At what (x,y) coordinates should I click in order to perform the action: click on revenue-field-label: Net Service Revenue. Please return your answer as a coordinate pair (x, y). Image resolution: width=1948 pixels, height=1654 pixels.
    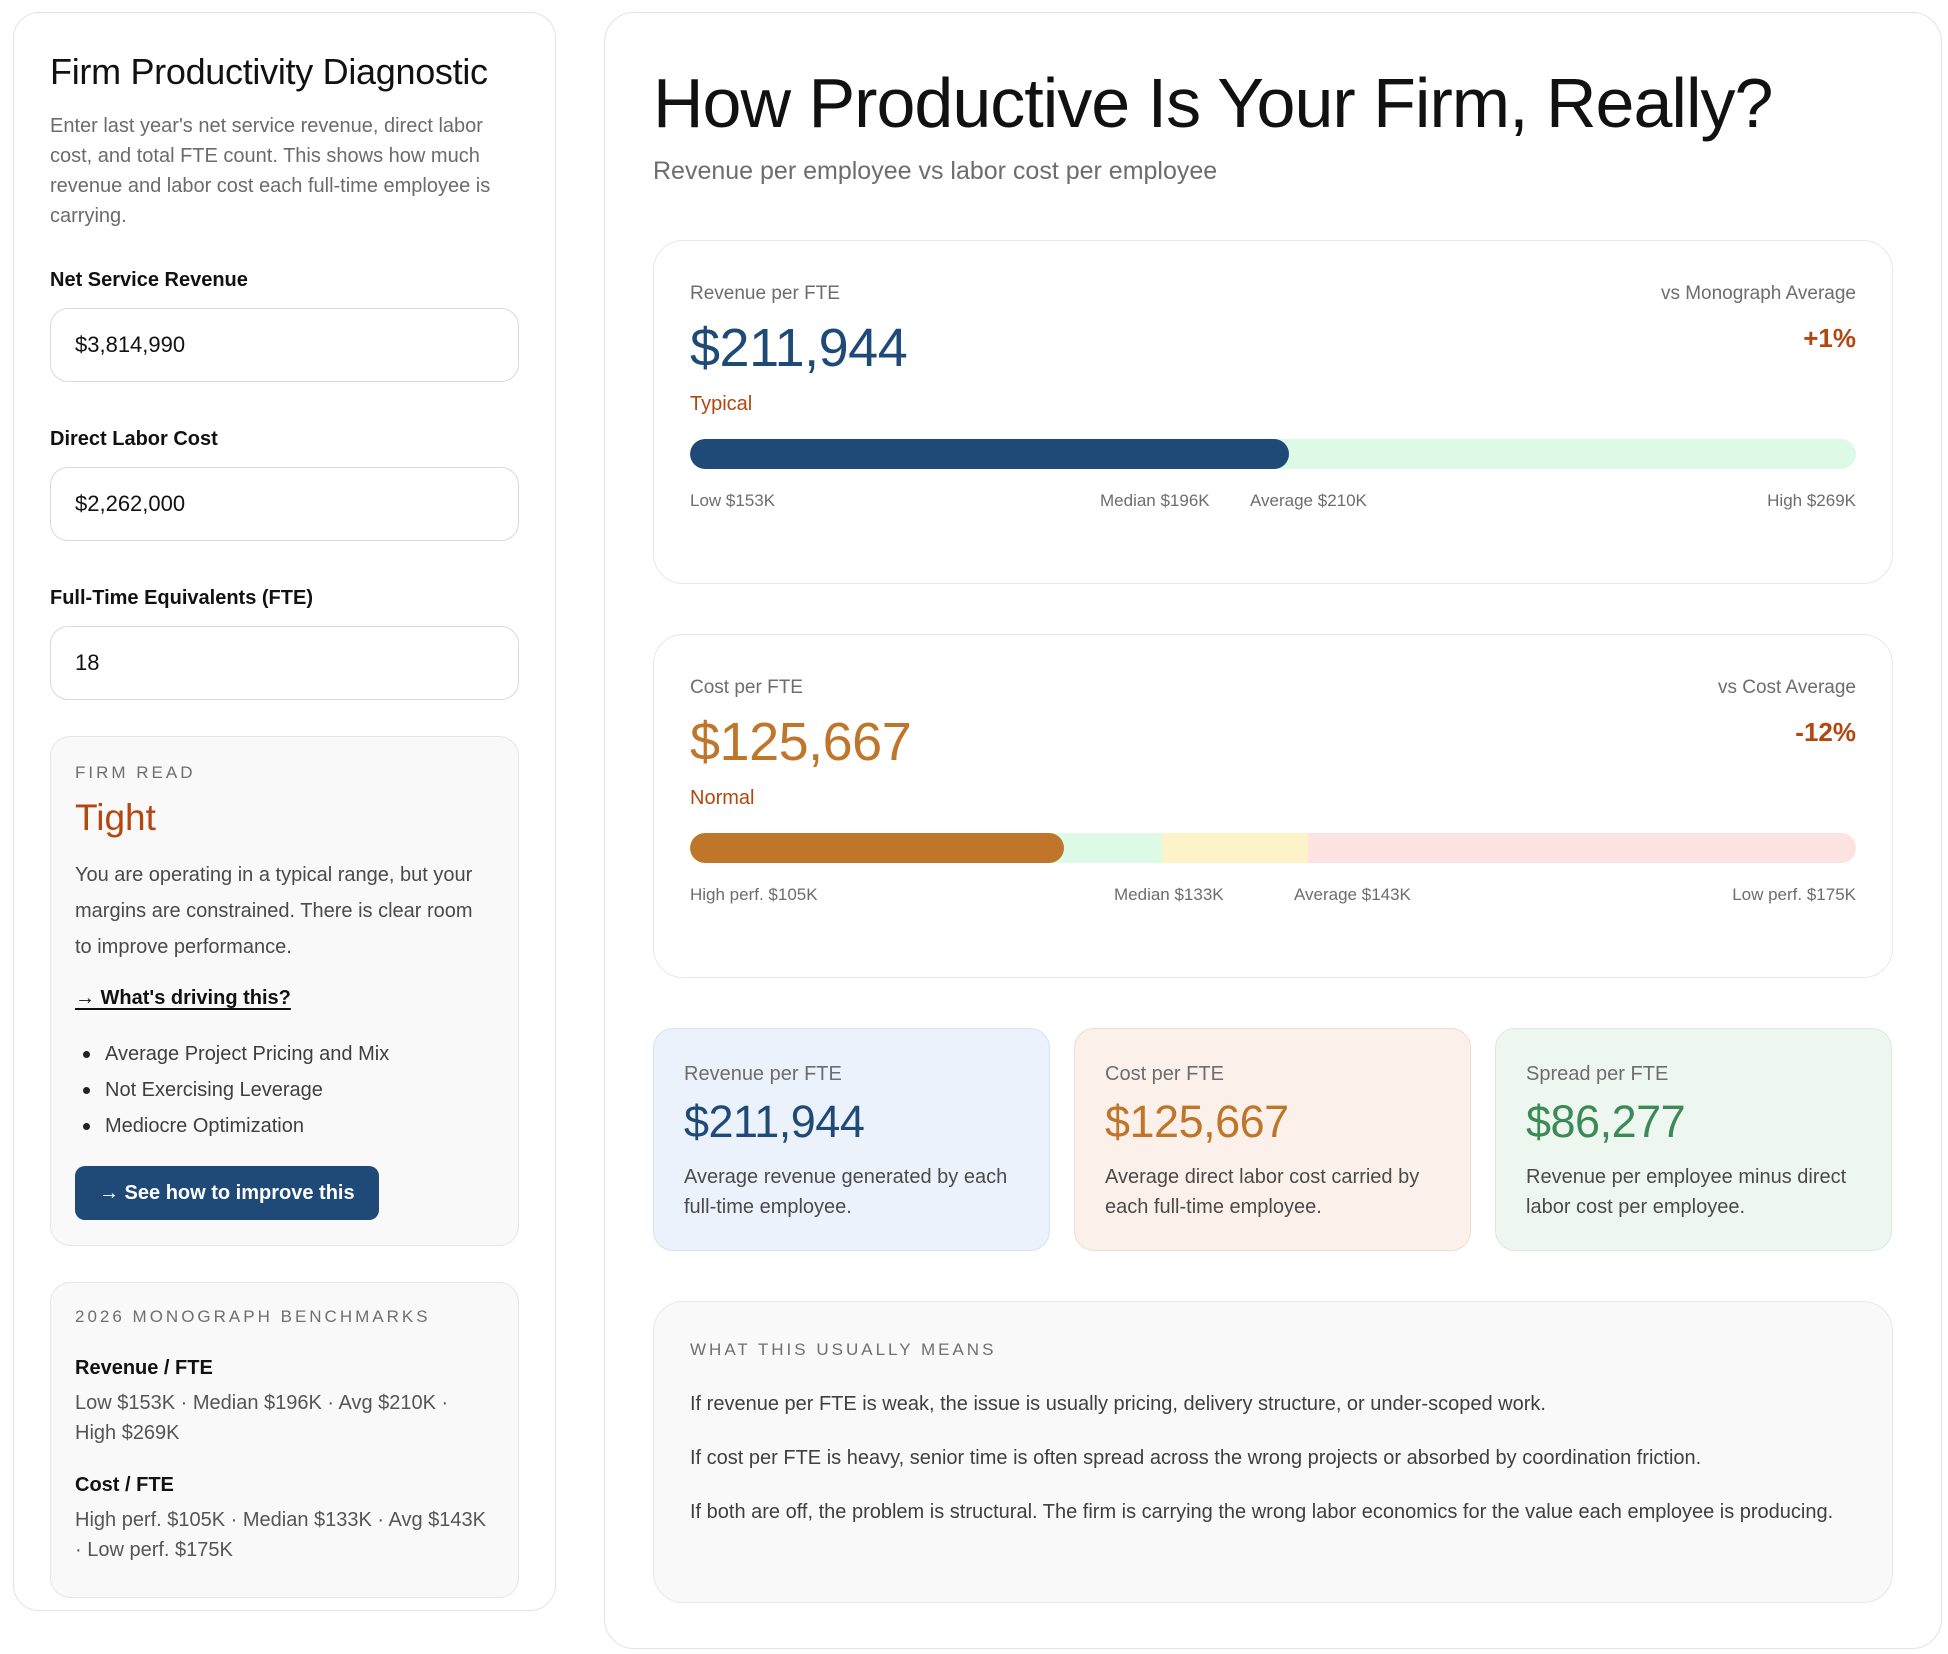
    Looking at the image, I should click on (149, 280).